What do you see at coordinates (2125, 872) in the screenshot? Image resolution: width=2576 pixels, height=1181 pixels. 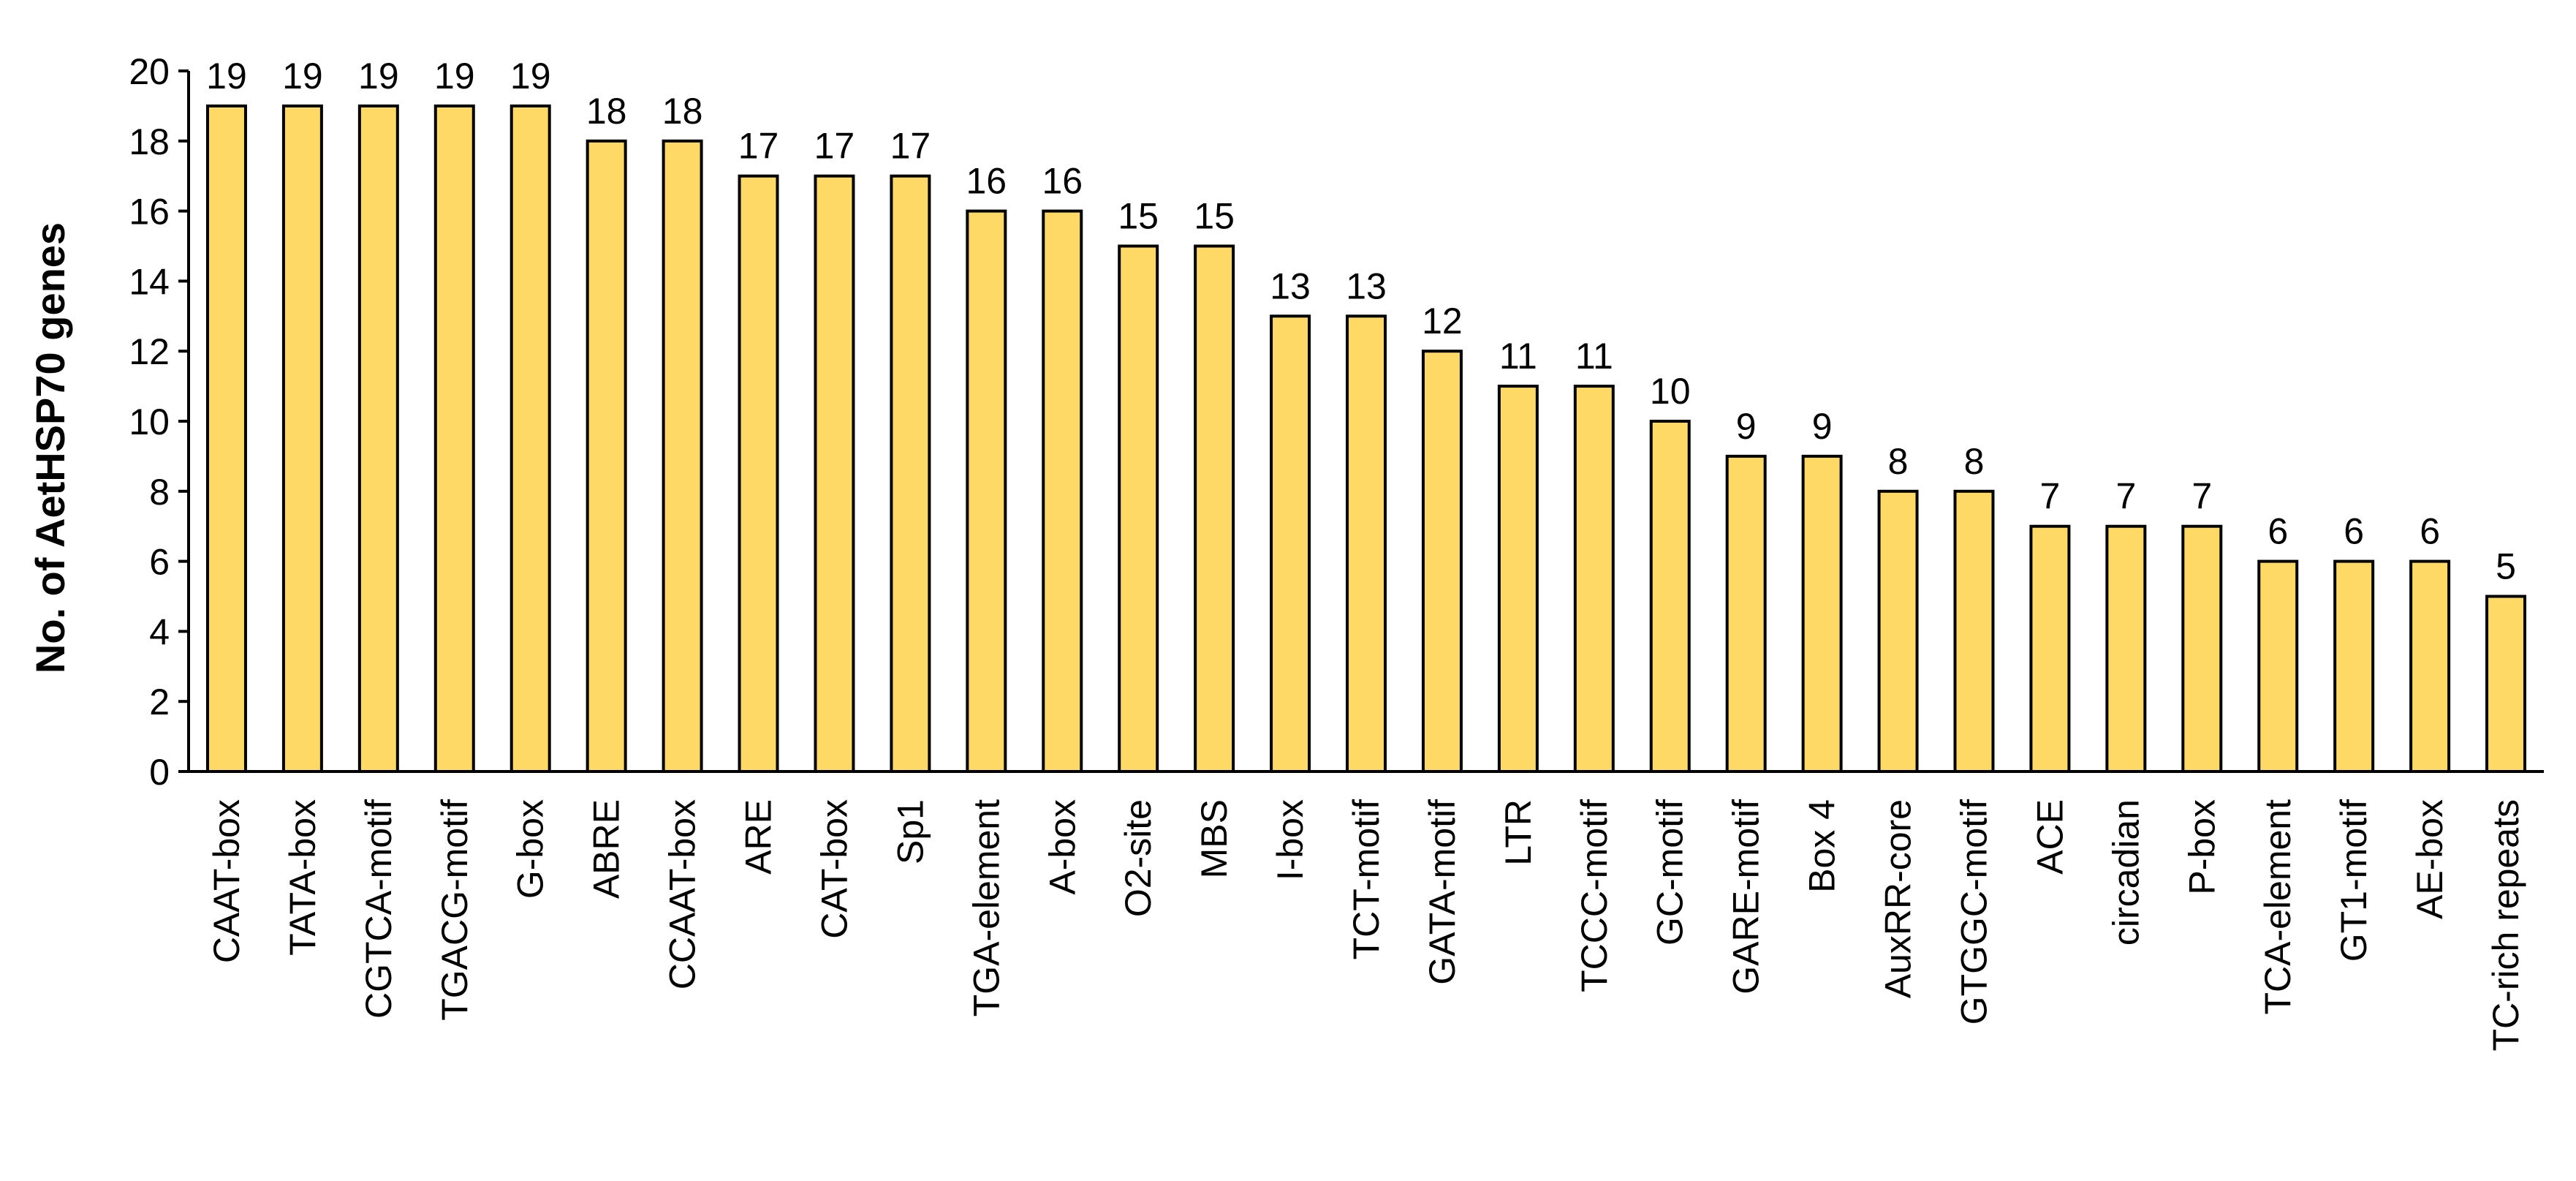 I see `x-category-label: circadian` at bounding box center [2125, 872].